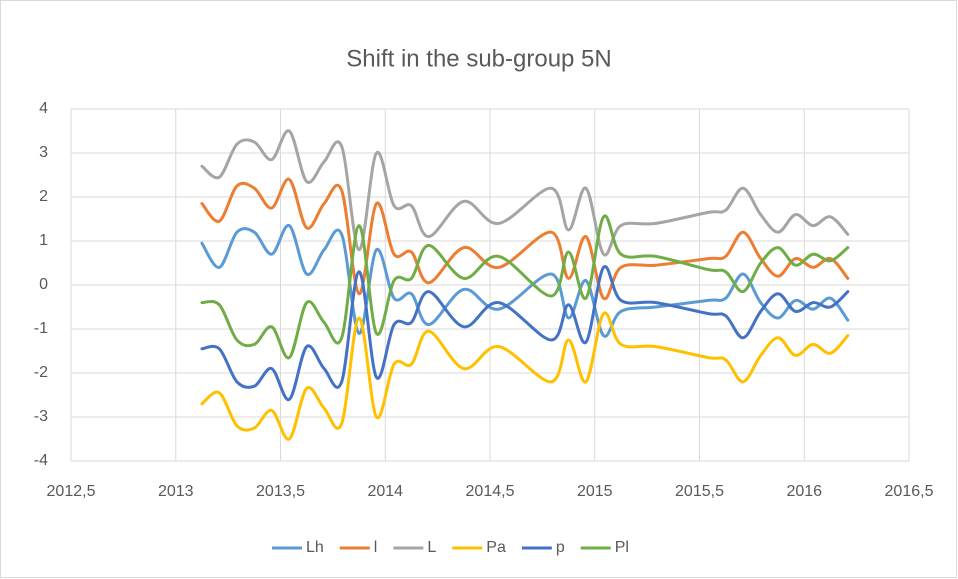 This screenshot has height=579, width=958. I want to click on y-tick-label: -3, so click(41, 416).